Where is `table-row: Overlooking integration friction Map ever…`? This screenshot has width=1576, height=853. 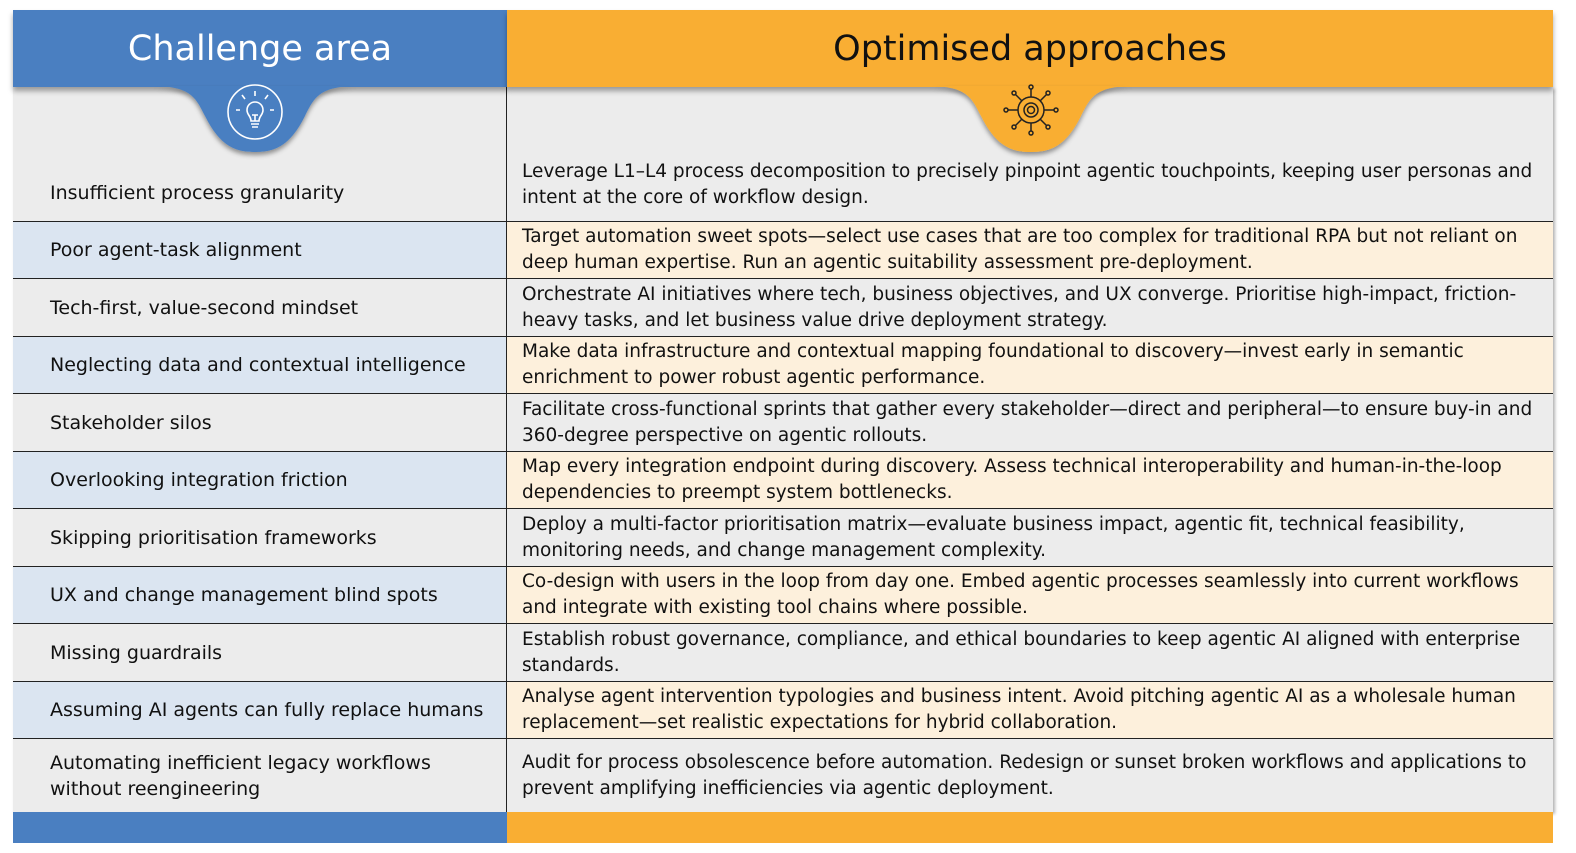
table-row: Overlooking integration friction Map ever… is located at coordinates (783, 480).